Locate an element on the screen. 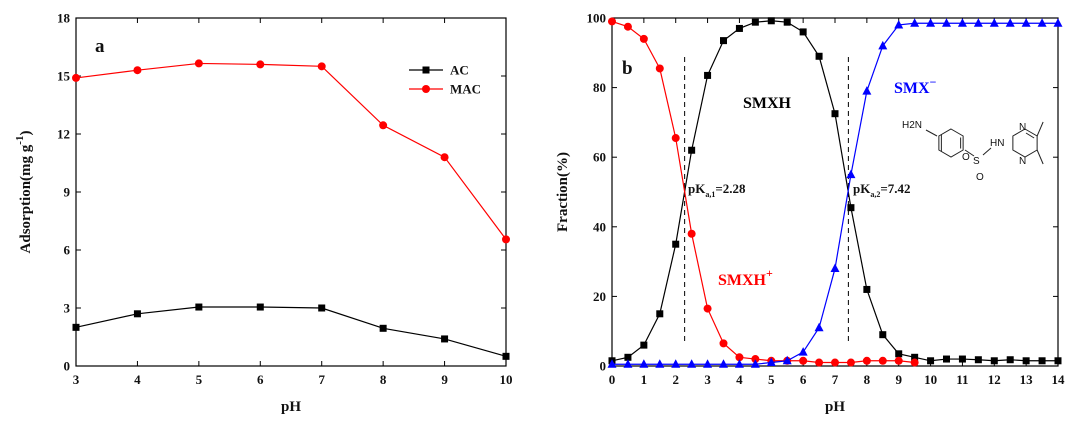 This screenshot has width=1065, height=429. label-smxh: SMXH is located at coordinates (767, 103).